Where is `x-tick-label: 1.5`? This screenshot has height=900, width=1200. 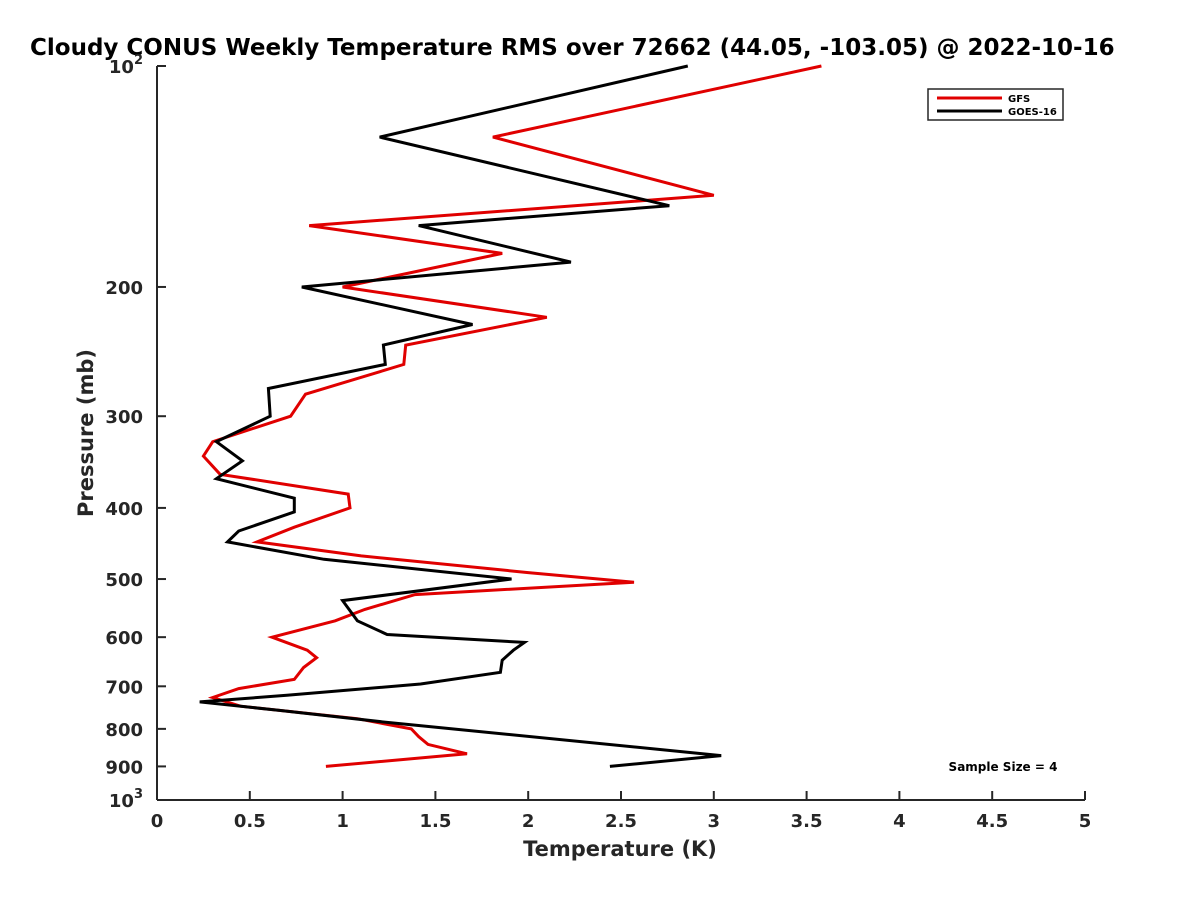 x-tick-label: 1.5 is located at coordinates (435, 821).